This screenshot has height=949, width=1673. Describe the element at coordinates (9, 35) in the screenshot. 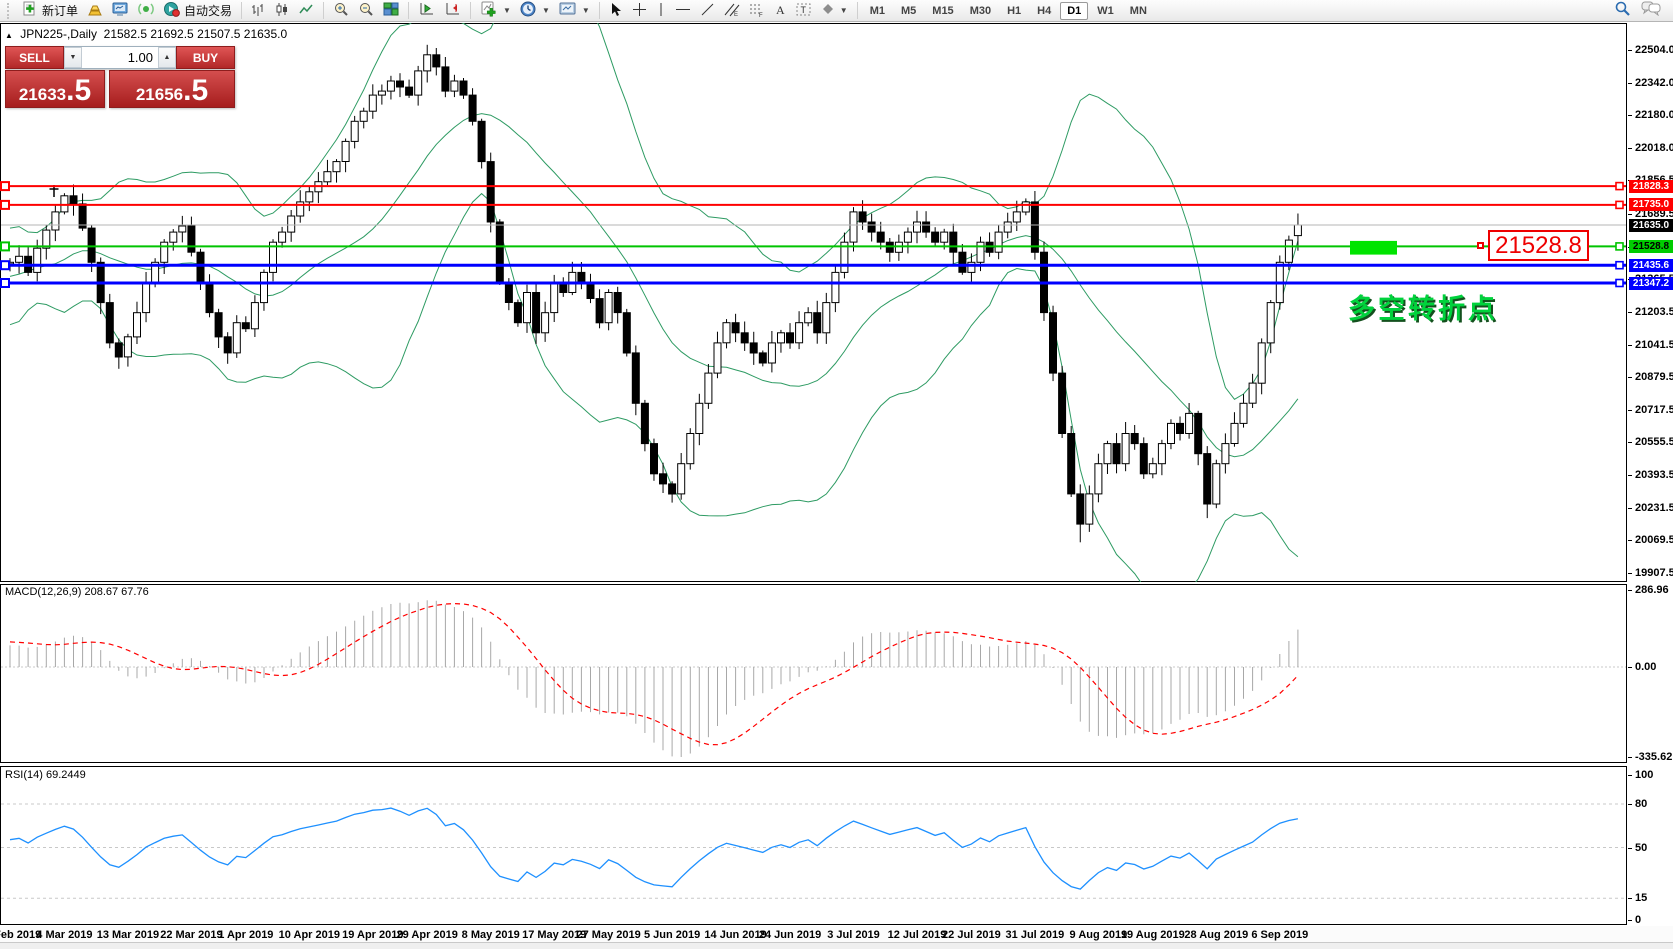

I see `collapse-arrow-icon: ▲` at that location.